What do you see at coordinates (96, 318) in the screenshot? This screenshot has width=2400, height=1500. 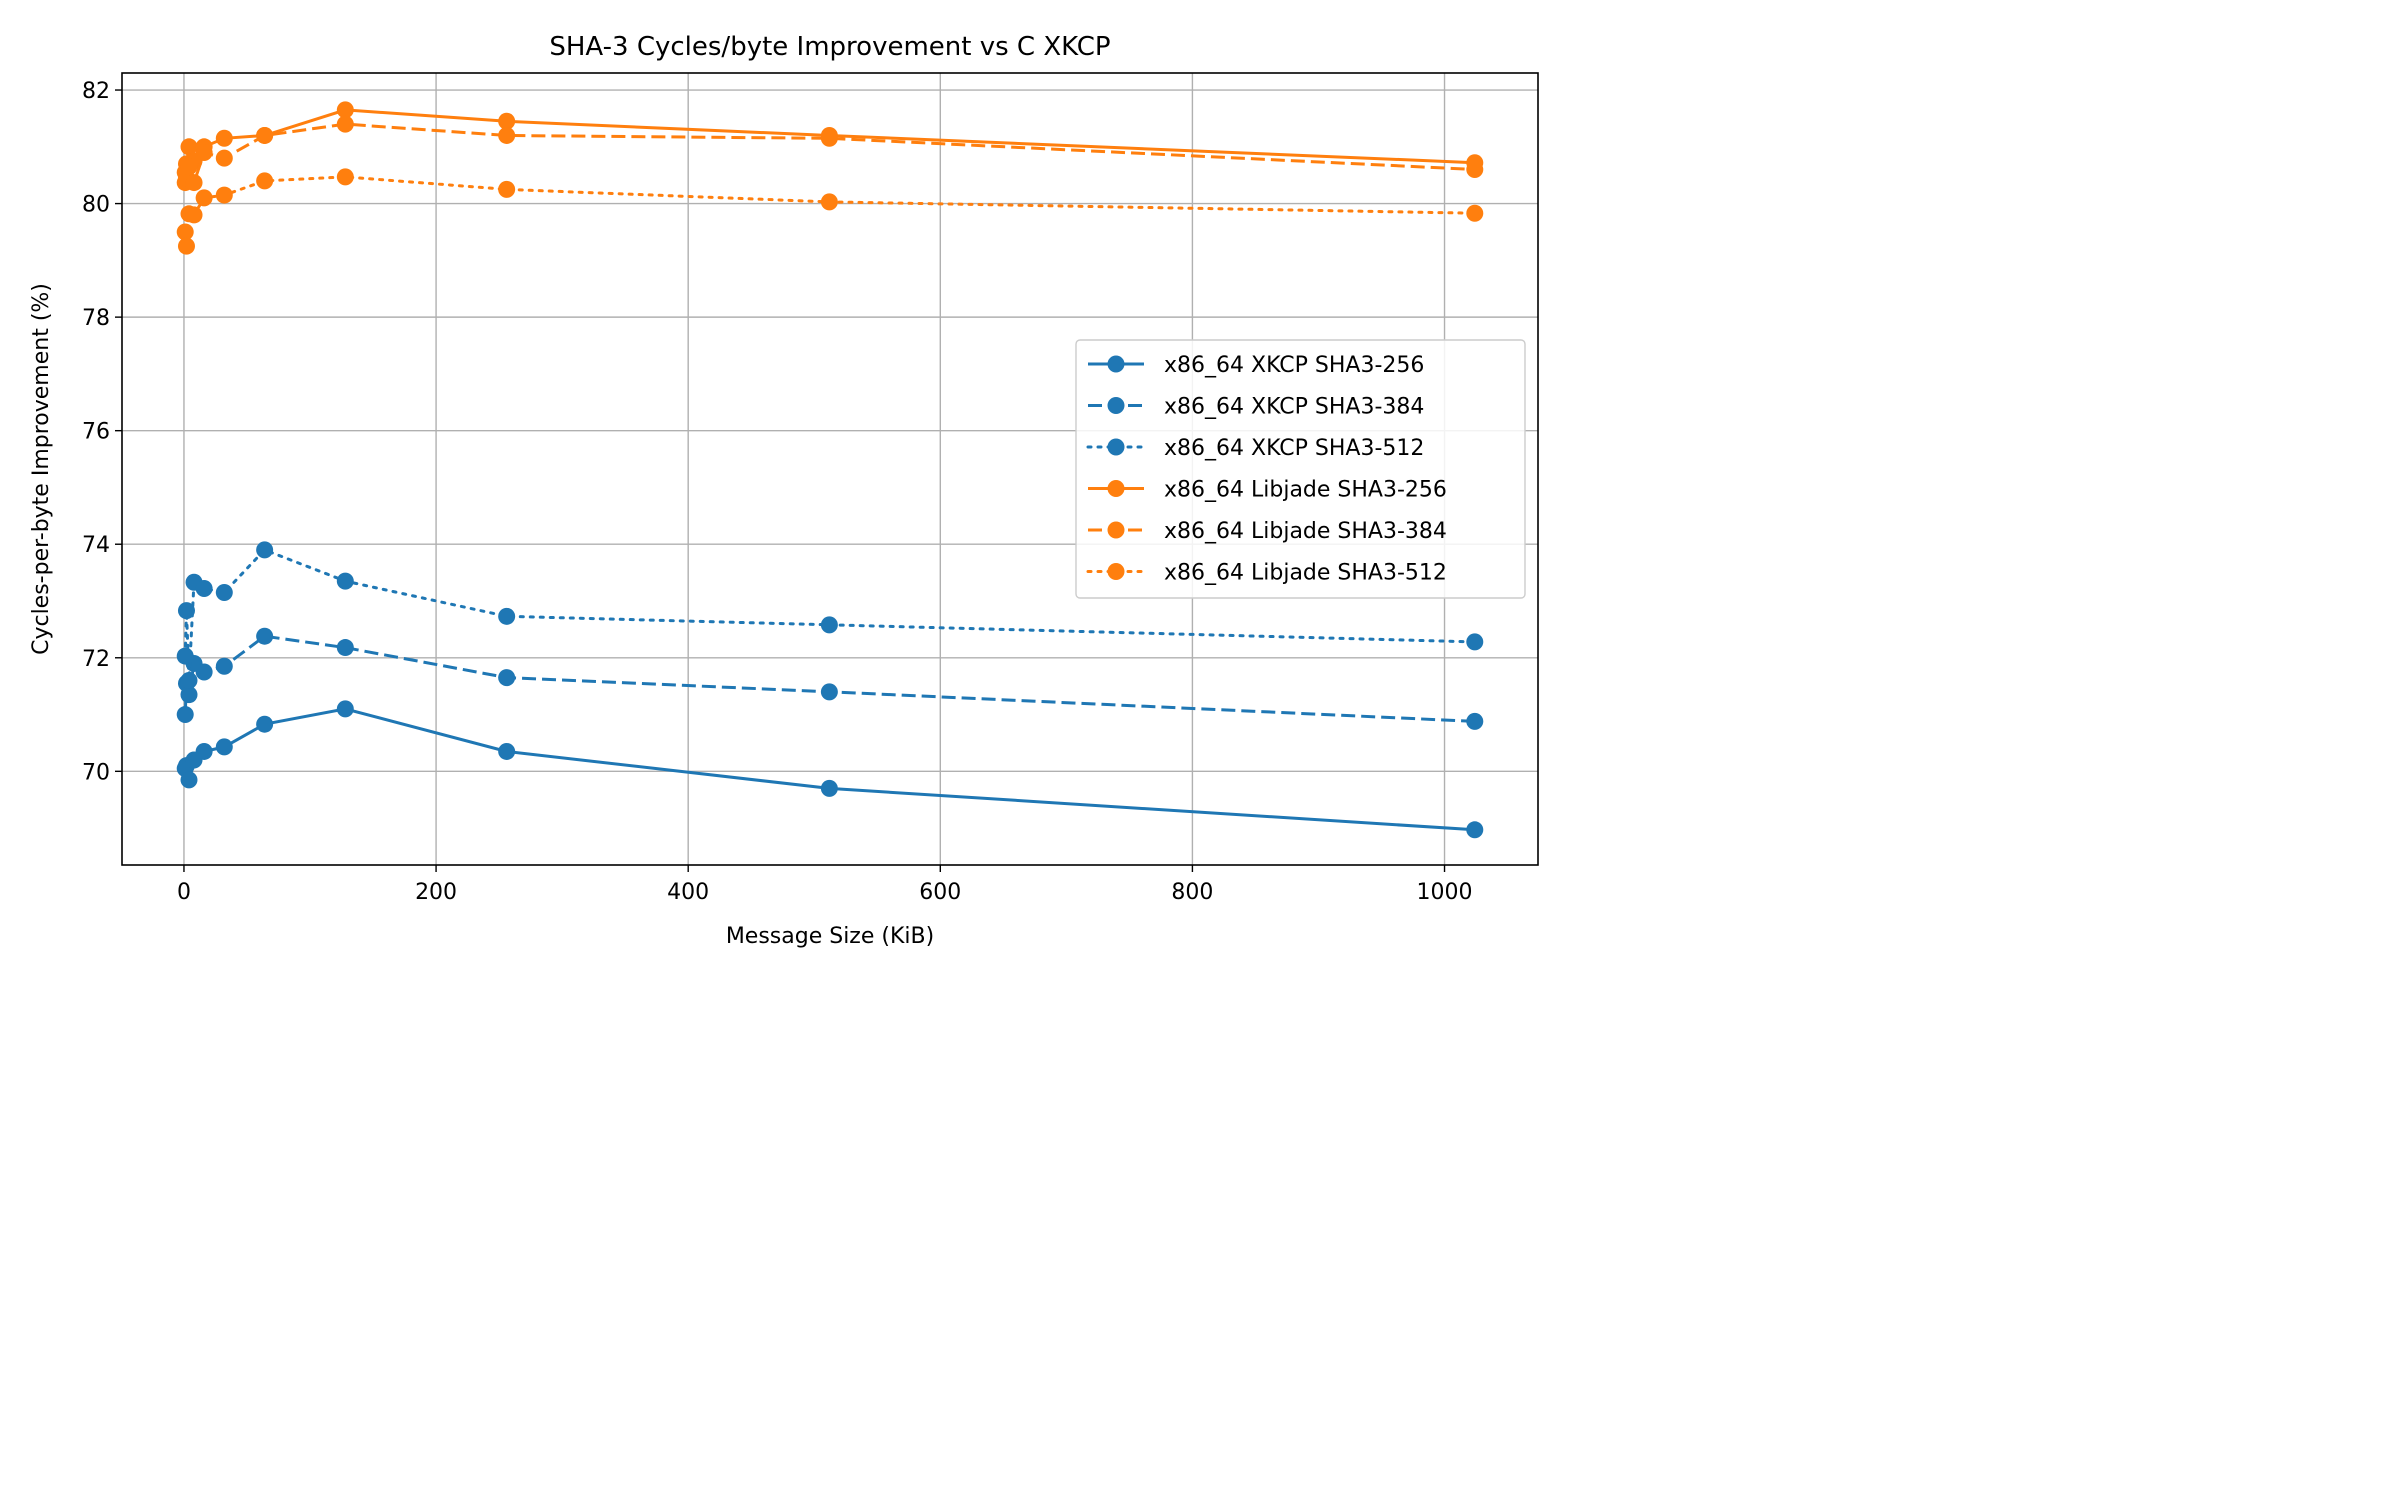 I see `y-tick-label: 78` at bounding box center [96, 318].